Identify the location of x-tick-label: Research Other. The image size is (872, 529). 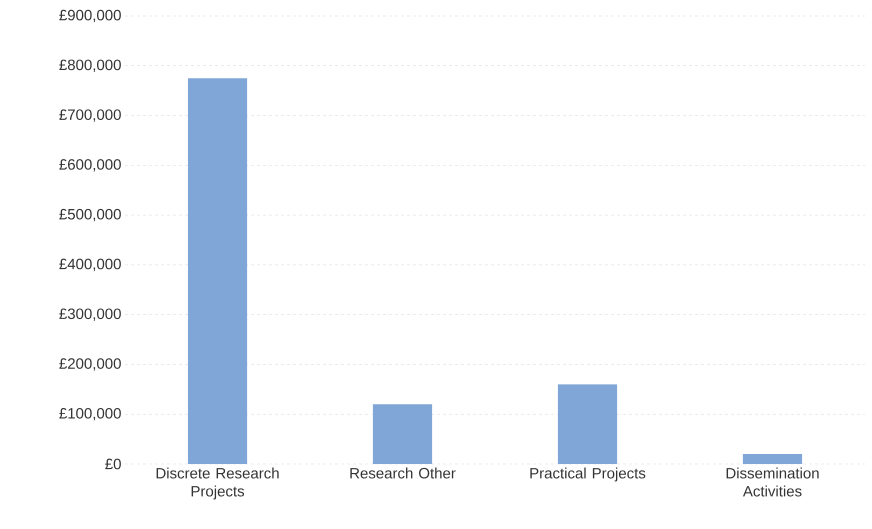
(403, 473).